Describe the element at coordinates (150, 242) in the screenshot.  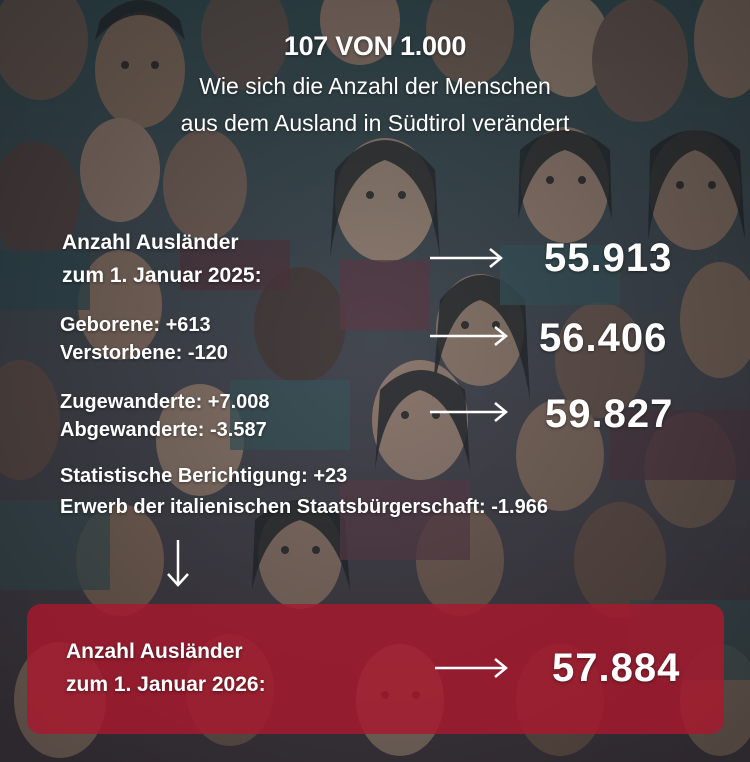
I see `start-label-line-1: Anzahl Ausländer` at that location.